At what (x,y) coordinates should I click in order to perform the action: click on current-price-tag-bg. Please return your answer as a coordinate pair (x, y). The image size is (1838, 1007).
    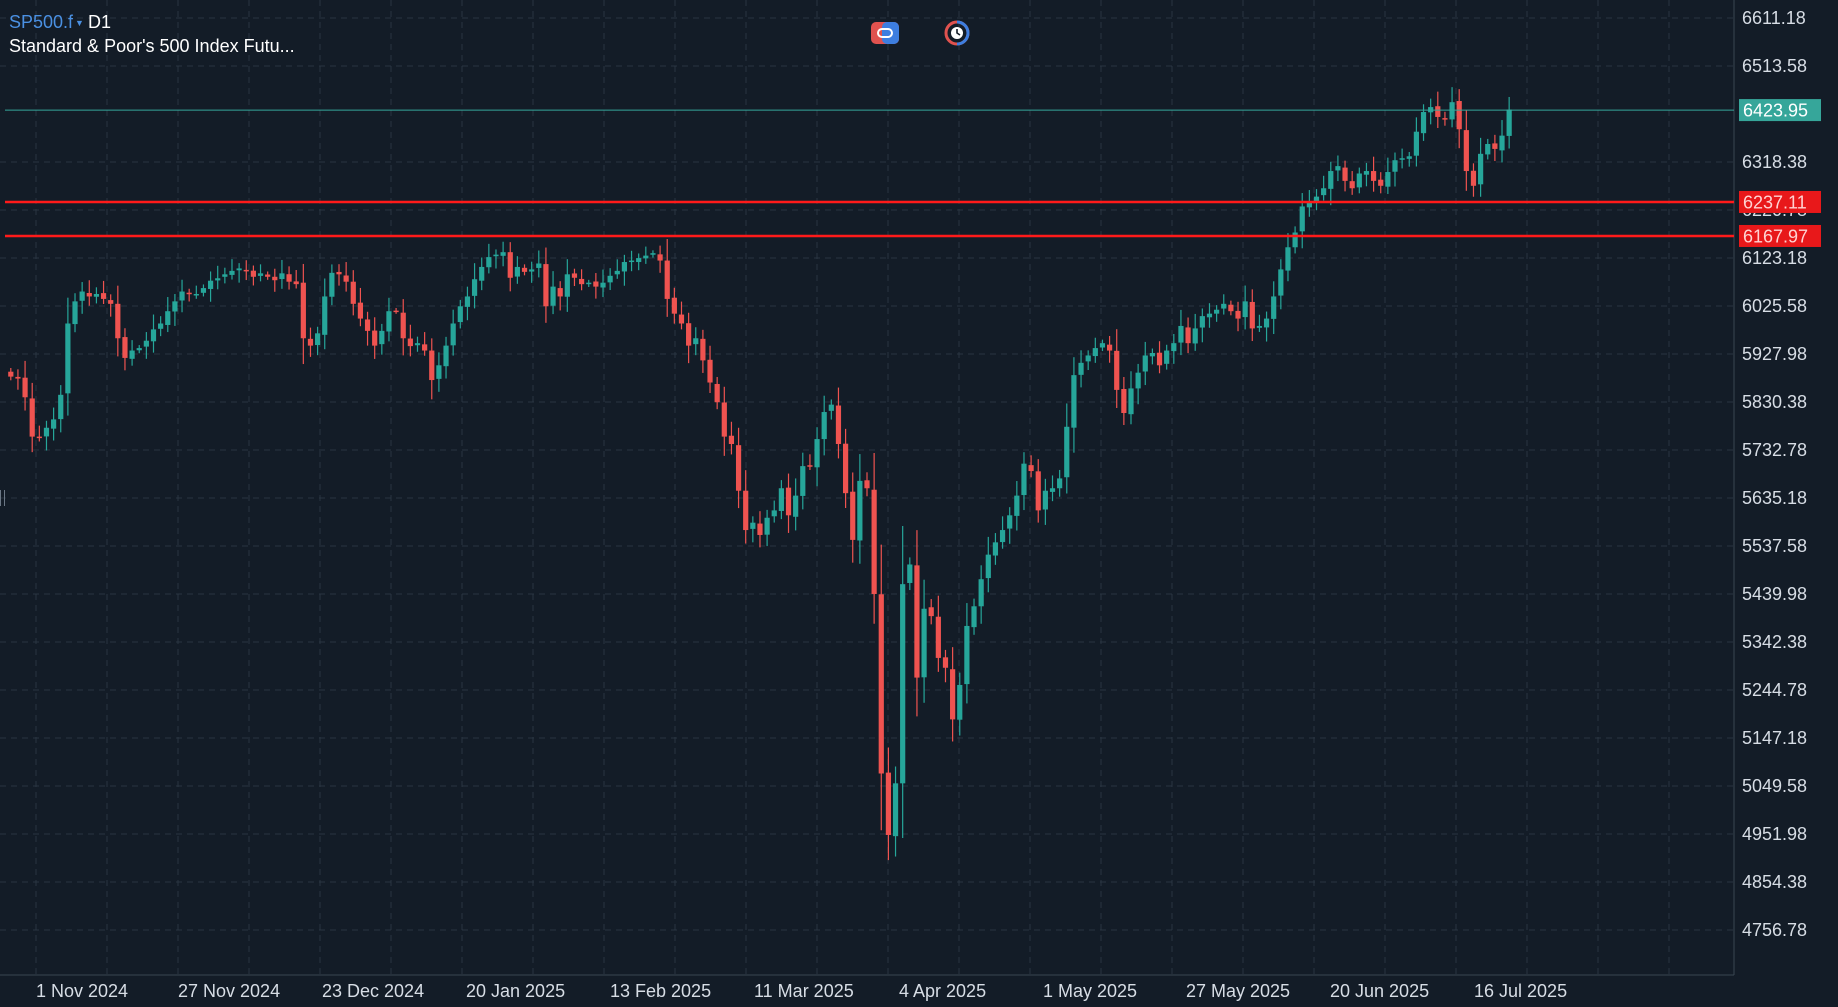
    Looking at the image, I should click on (1780, 110).